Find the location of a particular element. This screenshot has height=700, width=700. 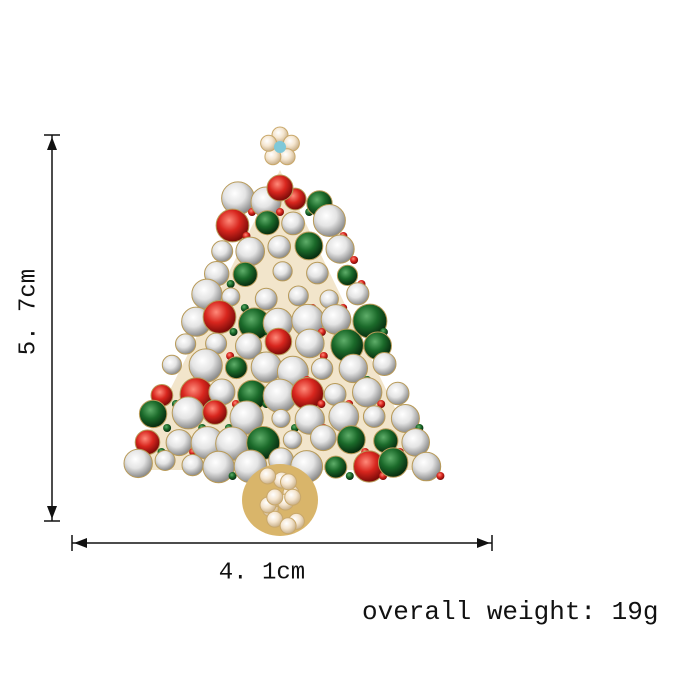

width-label: 4. 1cm is located at coordinates (262, 572).